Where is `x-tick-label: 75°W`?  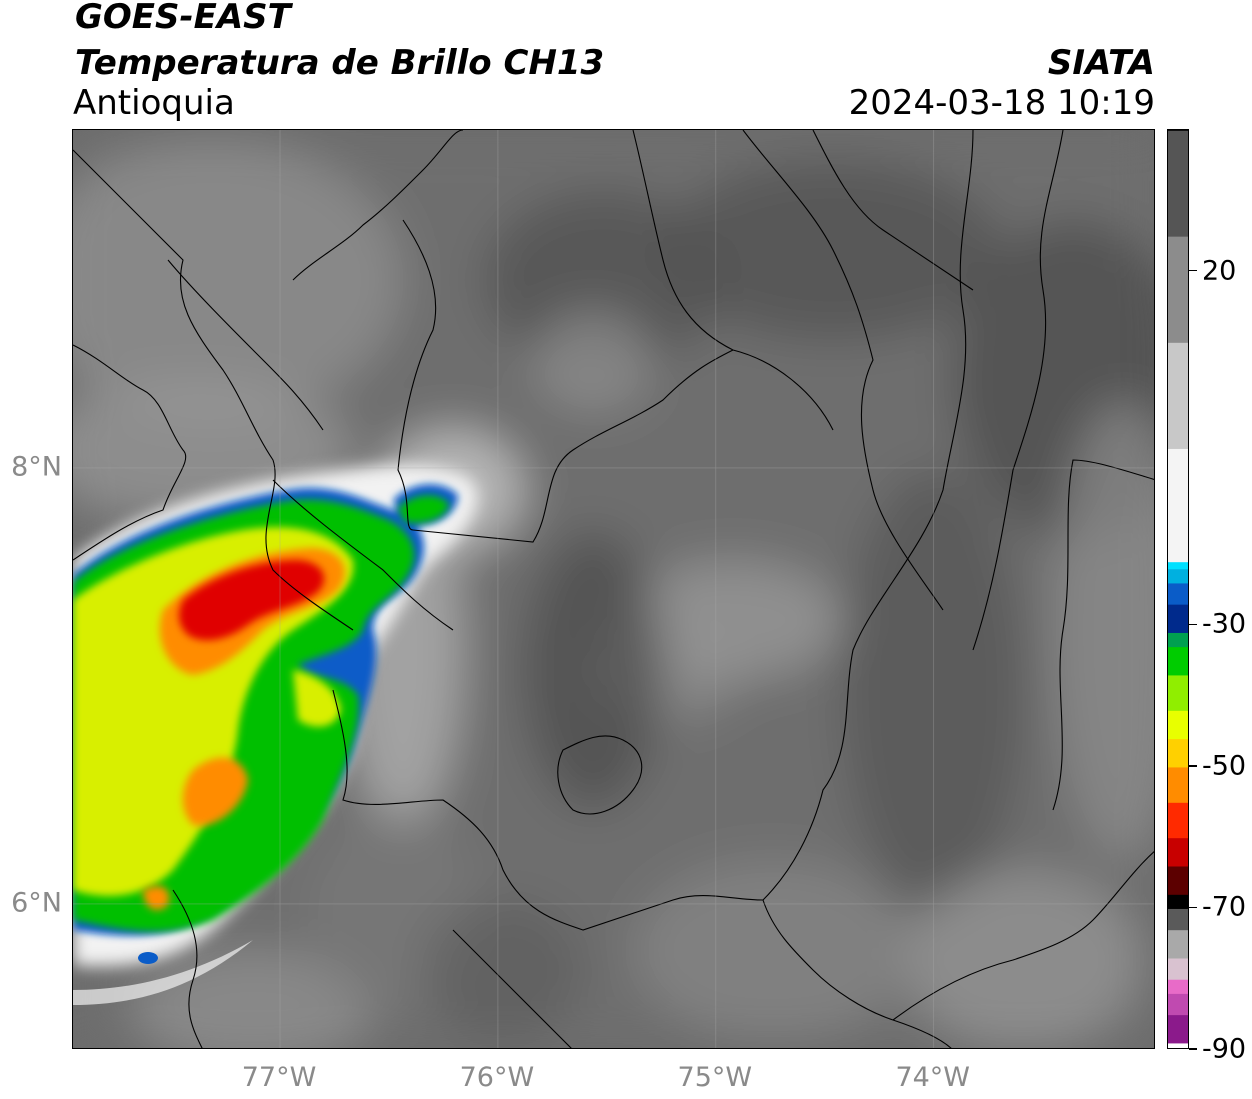 x-tick-label: 75°W is located at coordinates (715, 1077).